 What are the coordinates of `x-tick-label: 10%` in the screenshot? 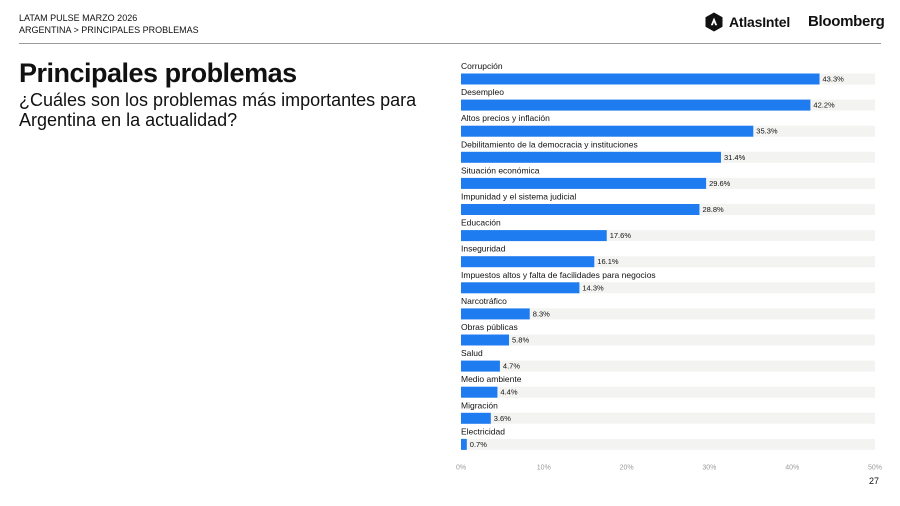 It's located at (544, 468).